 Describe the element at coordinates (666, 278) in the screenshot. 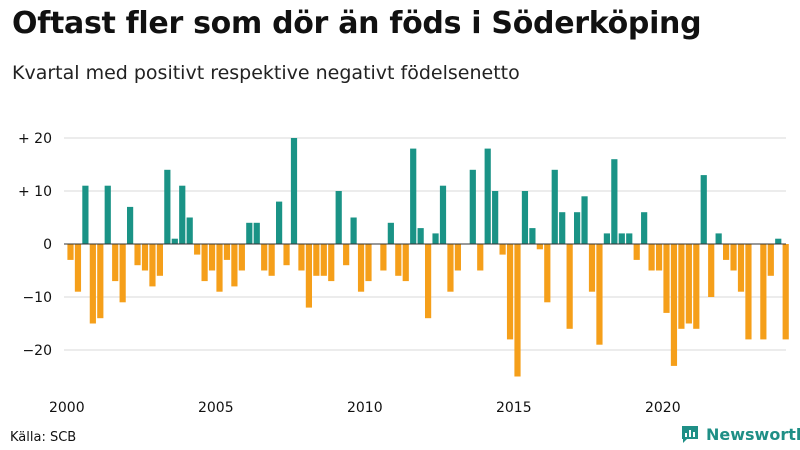

I see `bar-2020-k1` at that location.